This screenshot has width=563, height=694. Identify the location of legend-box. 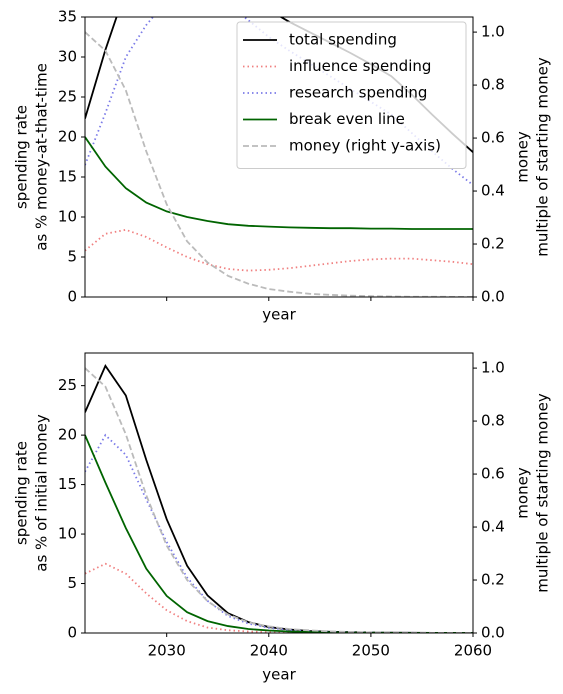
(351, 95).